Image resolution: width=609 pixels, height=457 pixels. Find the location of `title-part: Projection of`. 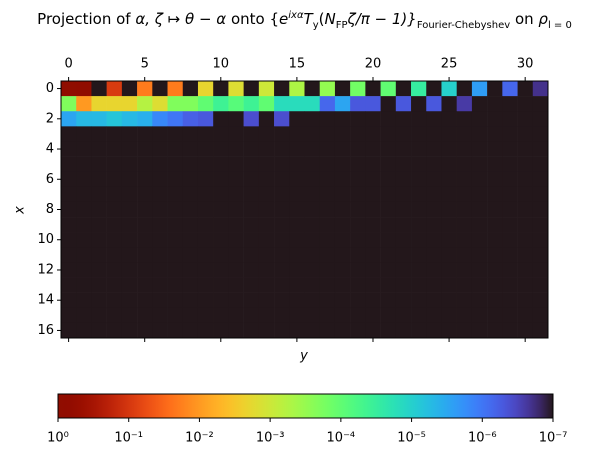

title-part: Projection of is located at coordinates (86, 19).